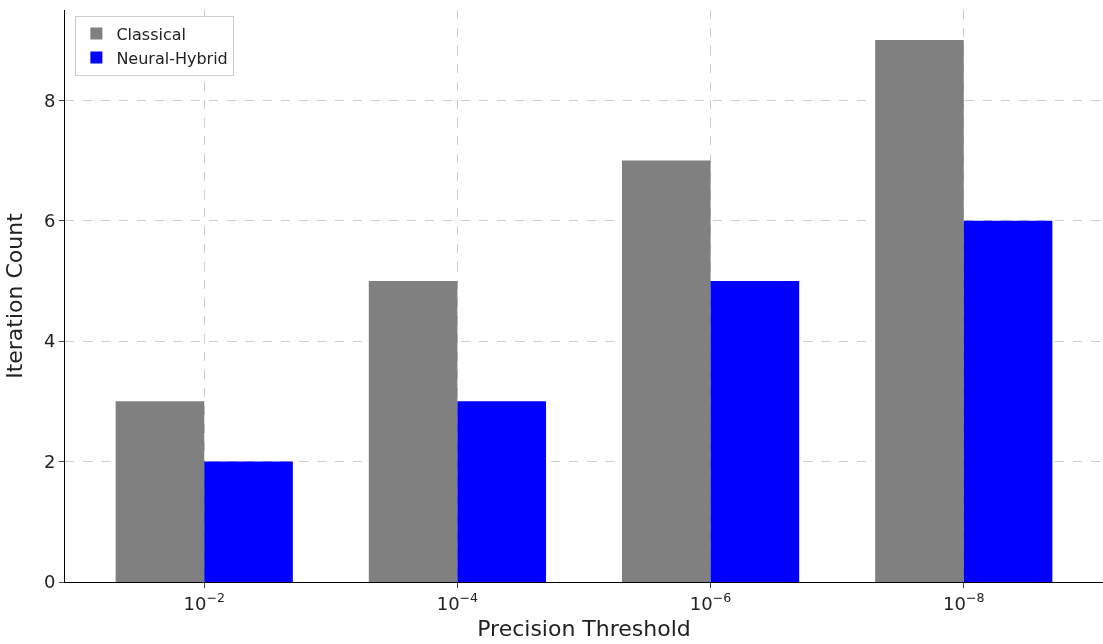  Describe the element at coordinates (49, 341) in the screenshot. I see `y-tick-label: 4` at that location.